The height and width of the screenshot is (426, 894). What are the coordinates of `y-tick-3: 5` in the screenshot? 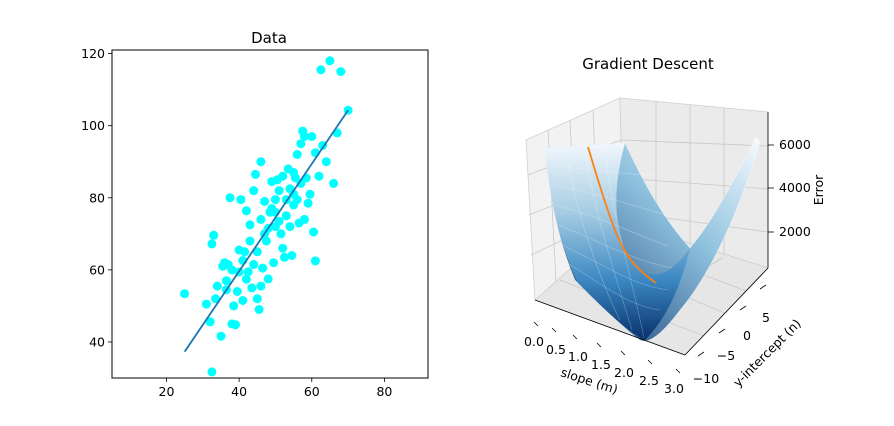 It's located at (766, 317).